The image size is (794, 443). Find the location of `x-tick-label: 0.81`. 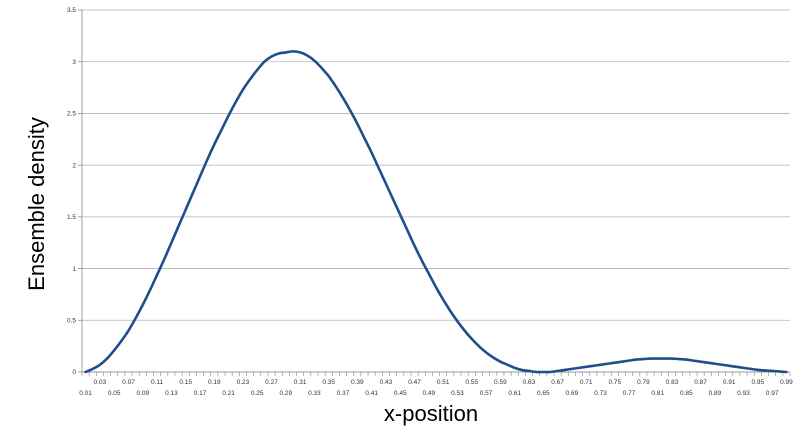

x-tick-label: 0.81 is located at coordinates (657, 393).